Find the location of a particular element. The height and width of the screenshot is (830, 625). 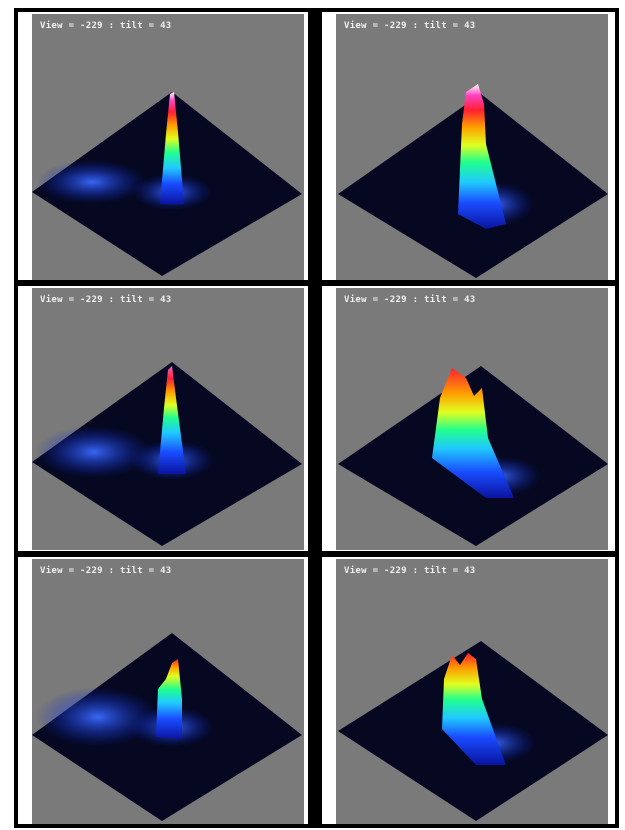

surface-panel-1: View = -229 : tilt = 43 is located at coordinates (168, 147).